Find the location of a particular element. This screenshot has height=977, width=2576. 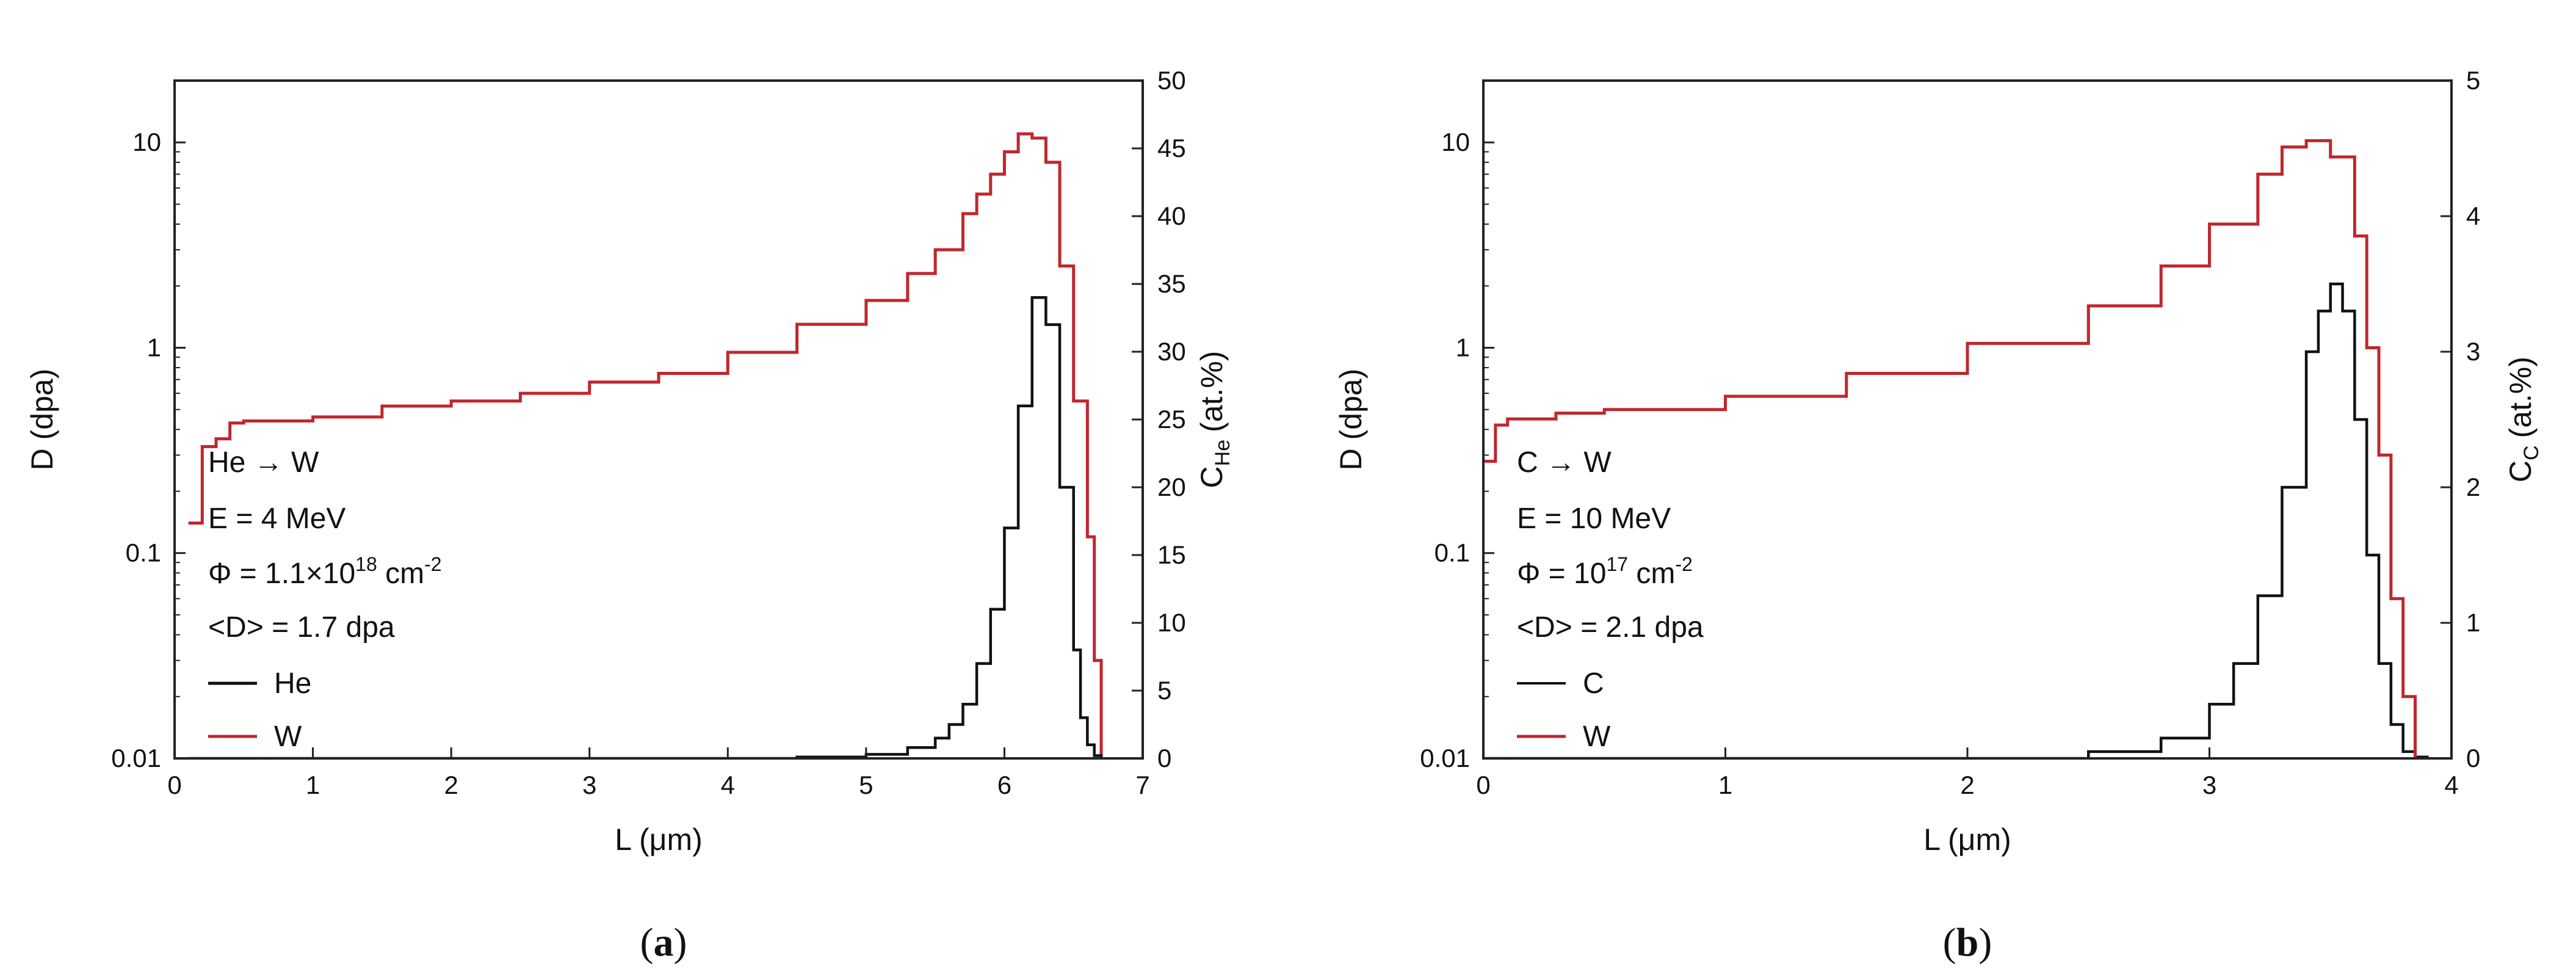

y2-tick-label: 20 is located at coordinates (1171, 487).